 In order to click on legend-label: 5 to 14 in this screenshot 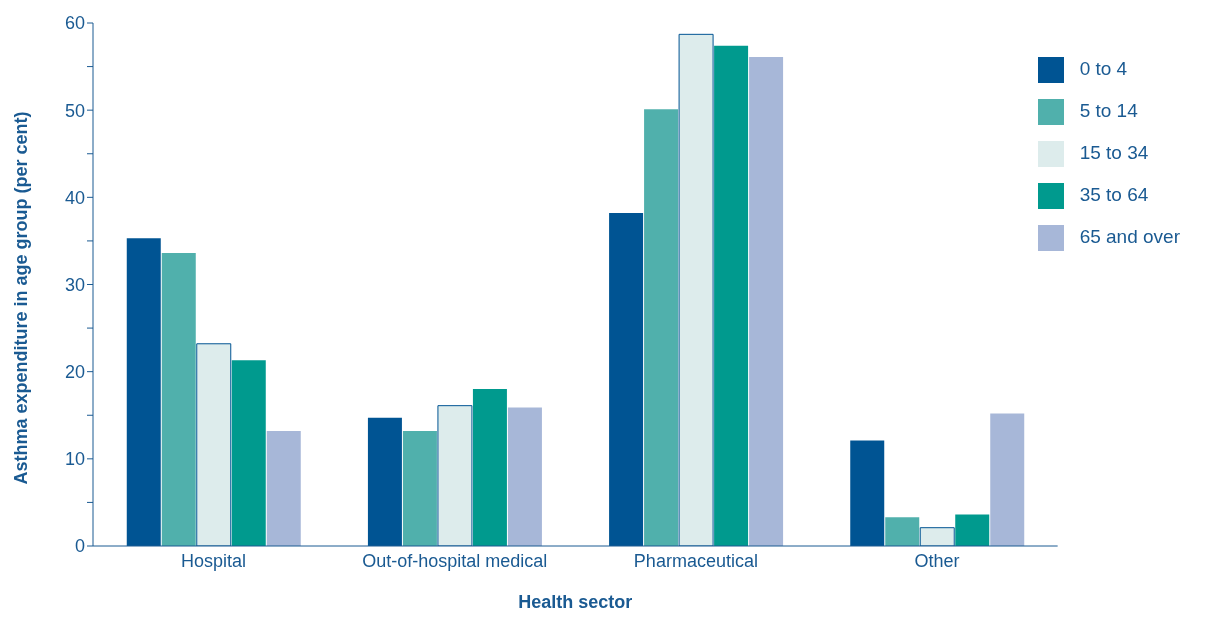, I will do `click(1108, 110)`.